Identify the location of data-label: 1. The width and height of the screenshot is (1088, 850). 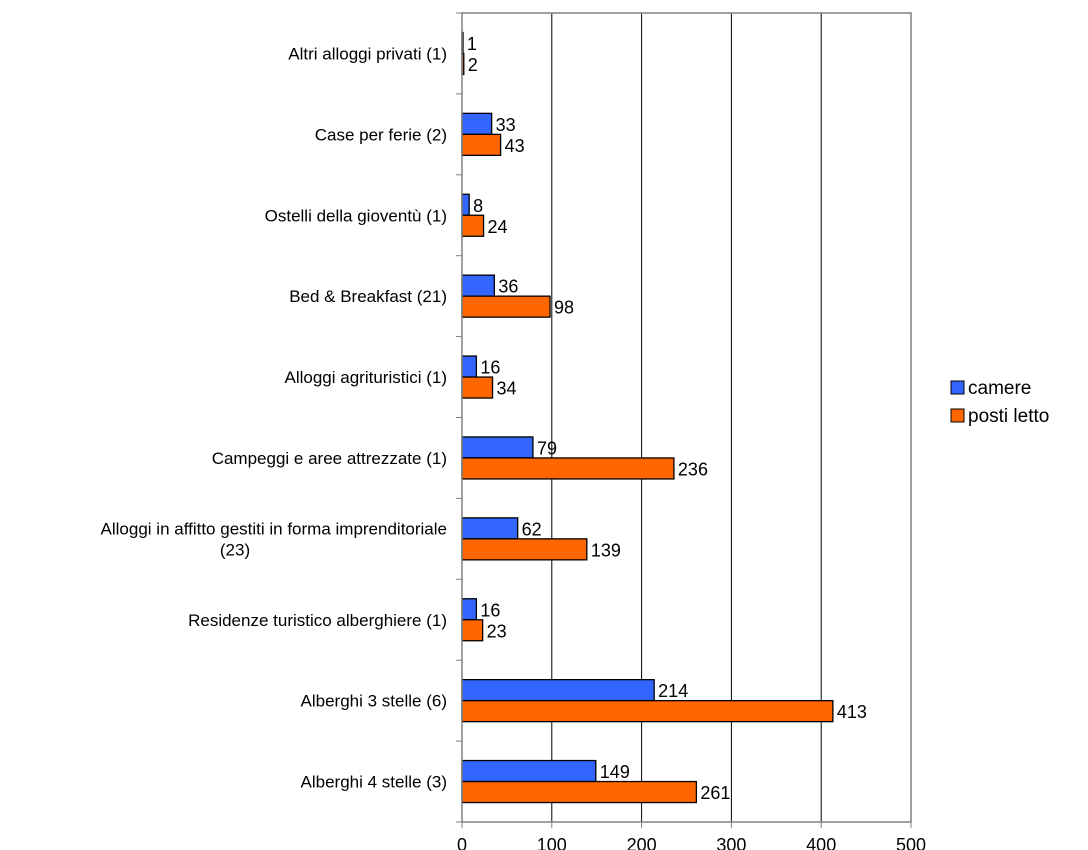
(472, 44).